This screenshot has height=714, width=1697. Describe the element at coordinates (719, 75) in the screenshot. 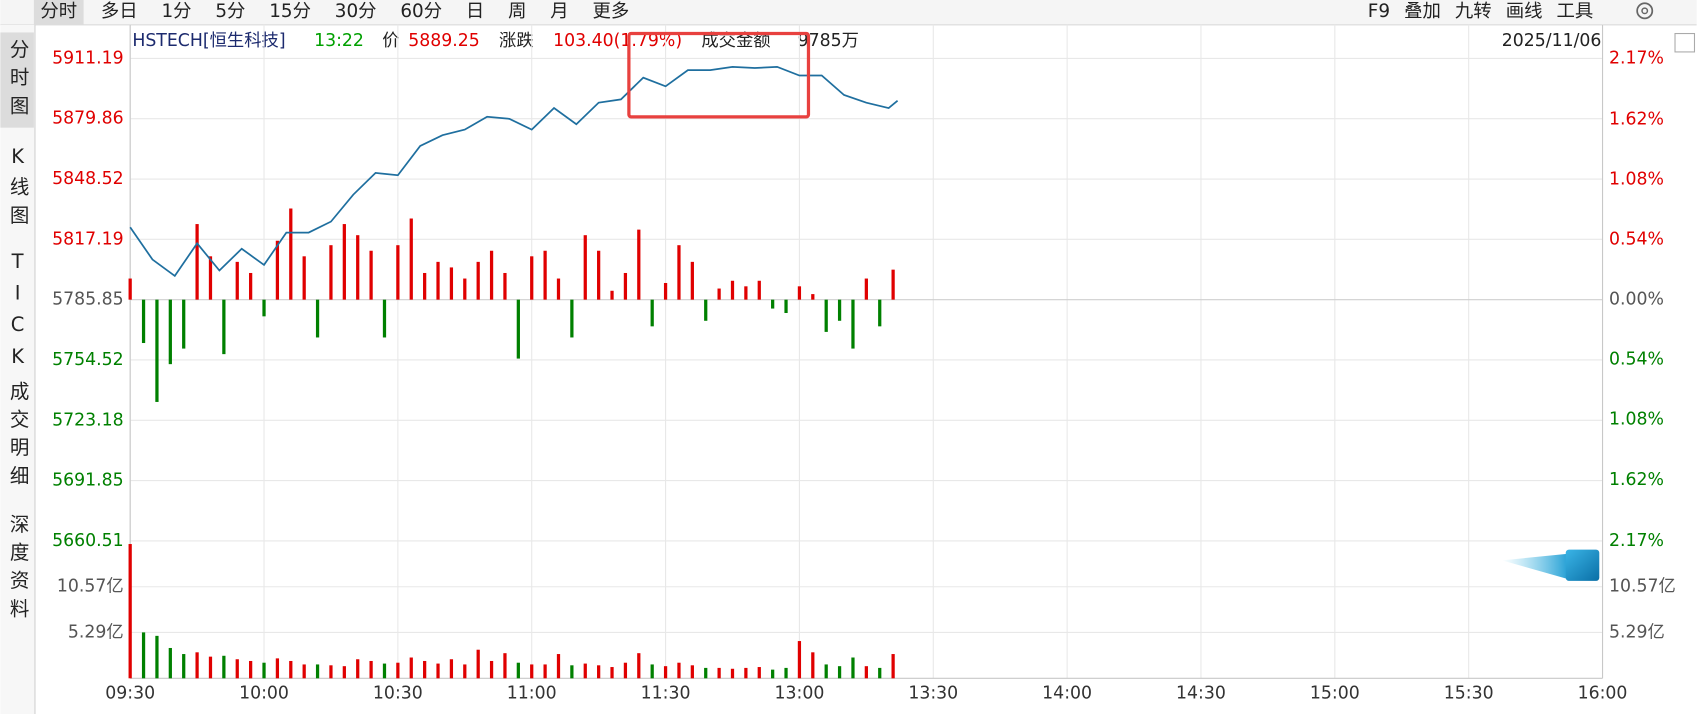

I see `highlight-box` at that location.